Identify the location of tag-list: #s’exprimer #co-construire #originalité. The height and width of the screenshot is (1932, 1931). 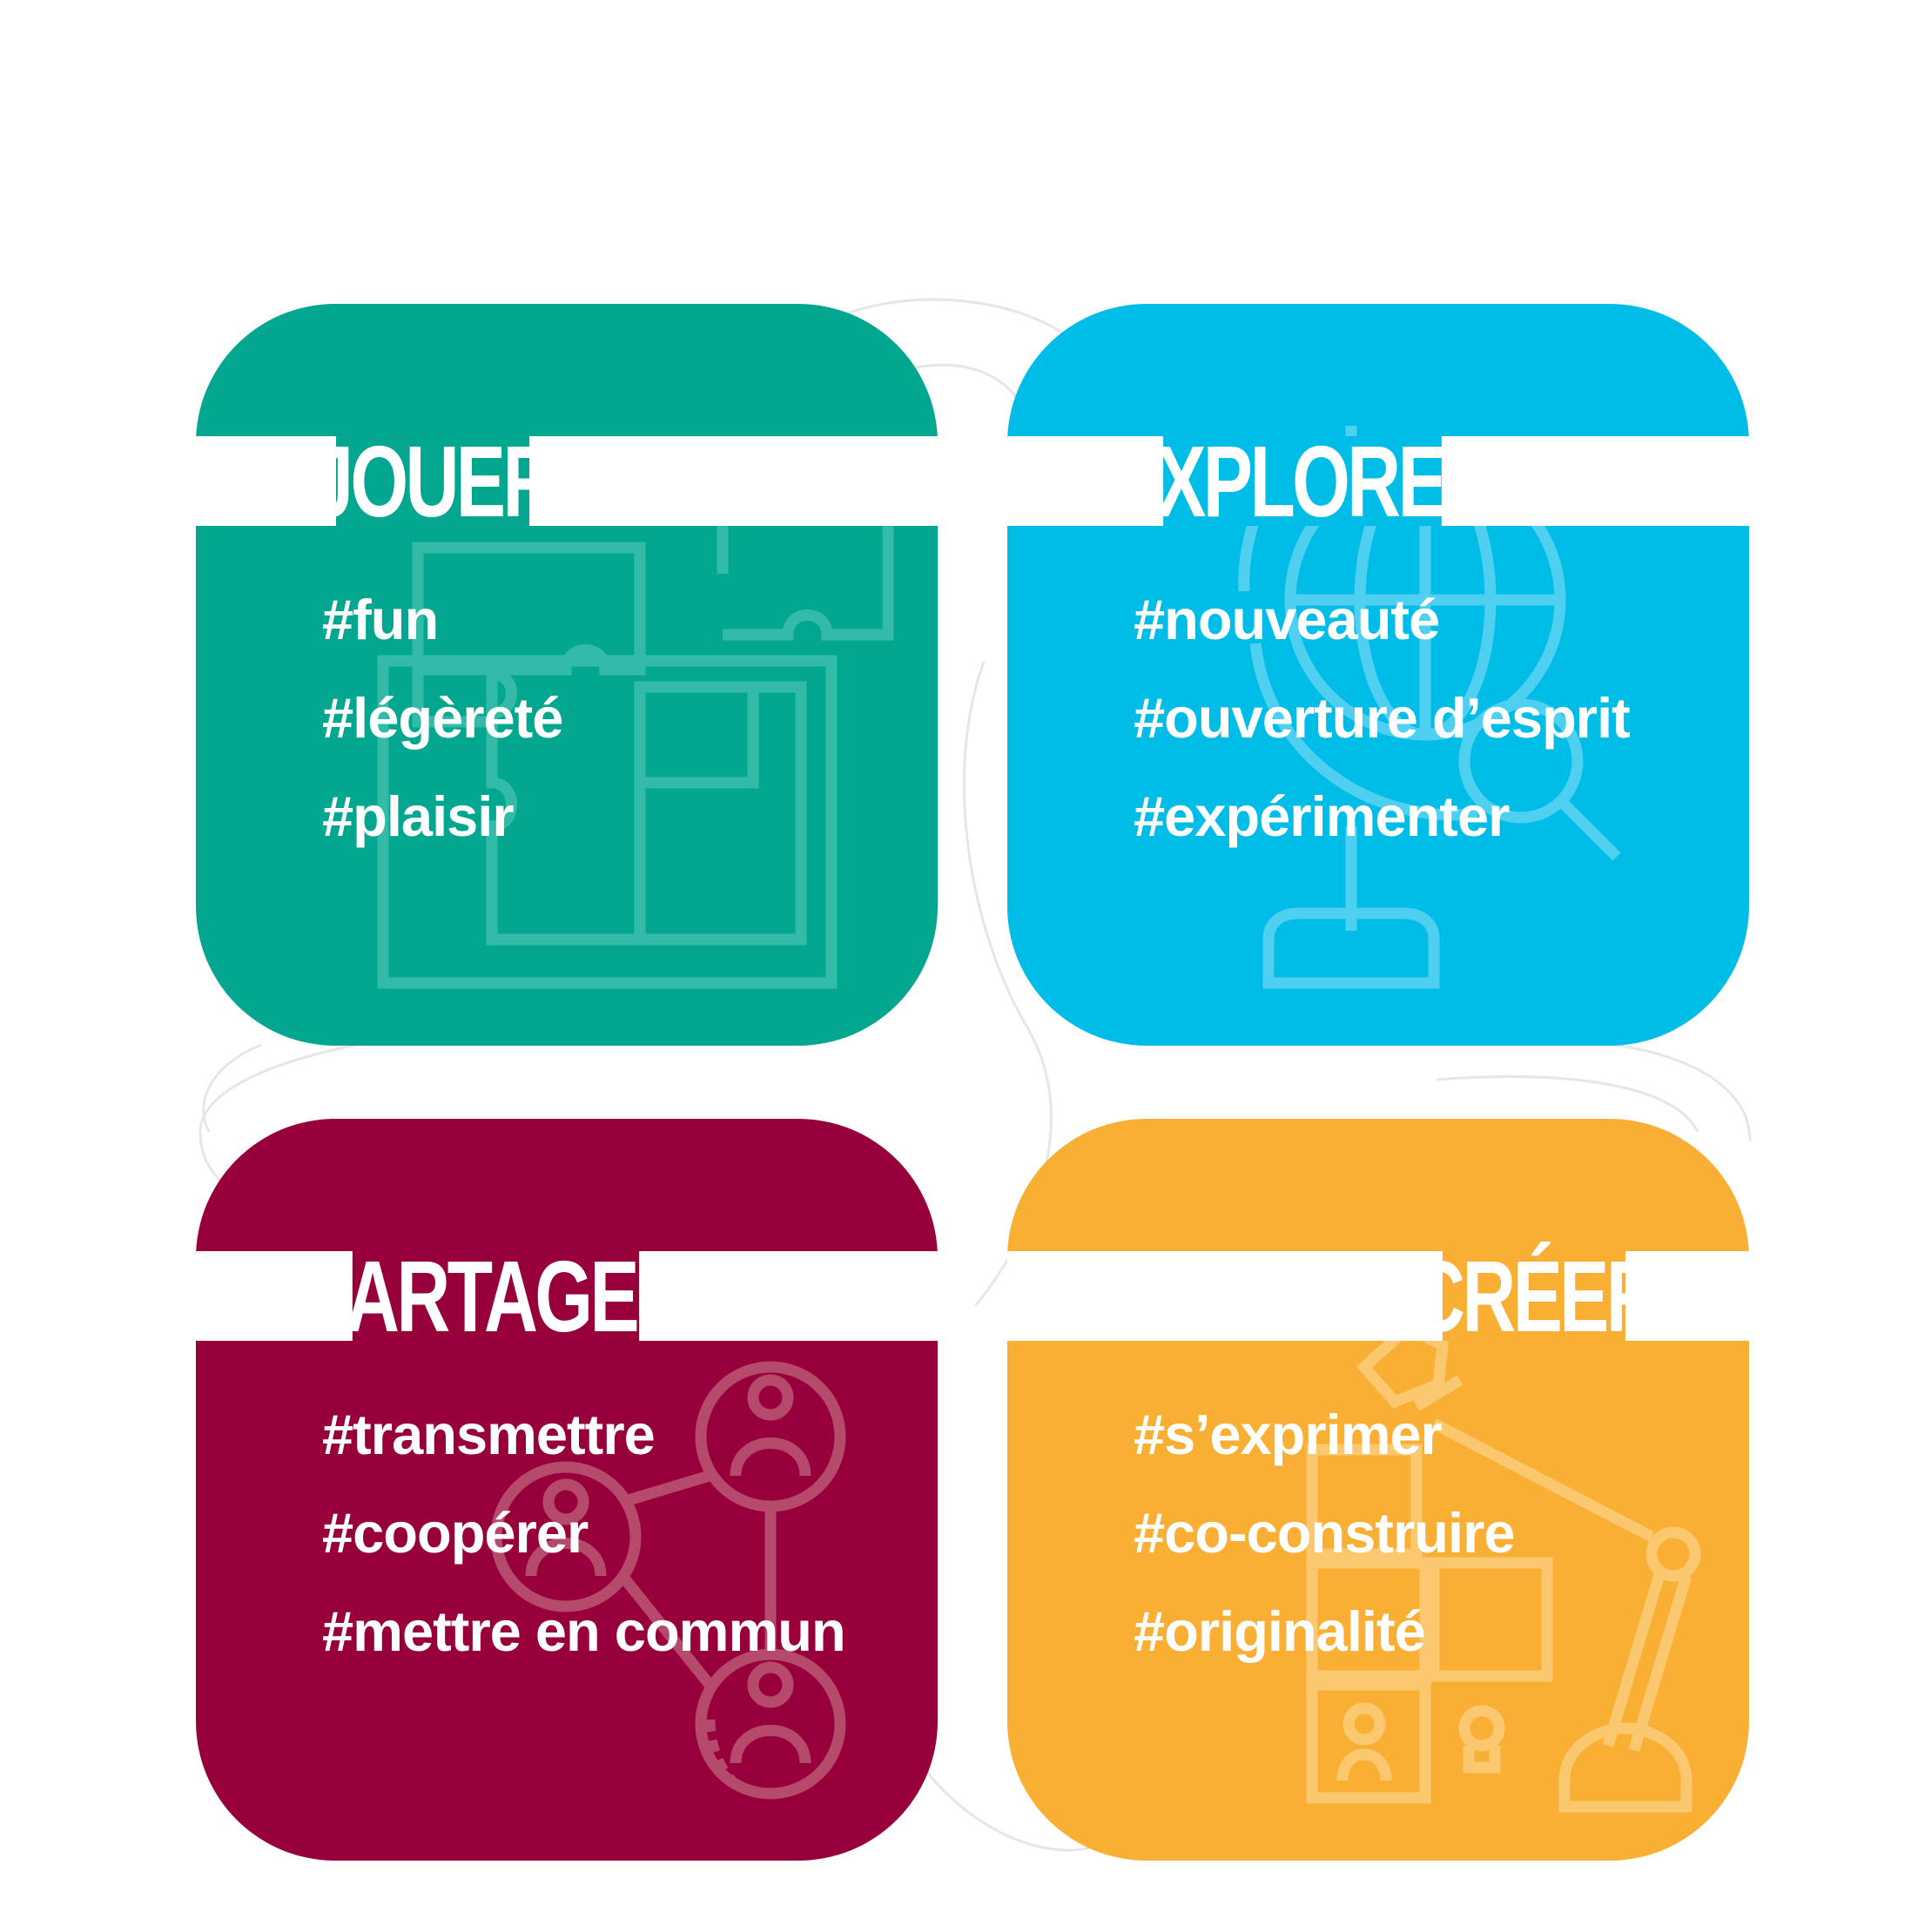
(1325, 1532).